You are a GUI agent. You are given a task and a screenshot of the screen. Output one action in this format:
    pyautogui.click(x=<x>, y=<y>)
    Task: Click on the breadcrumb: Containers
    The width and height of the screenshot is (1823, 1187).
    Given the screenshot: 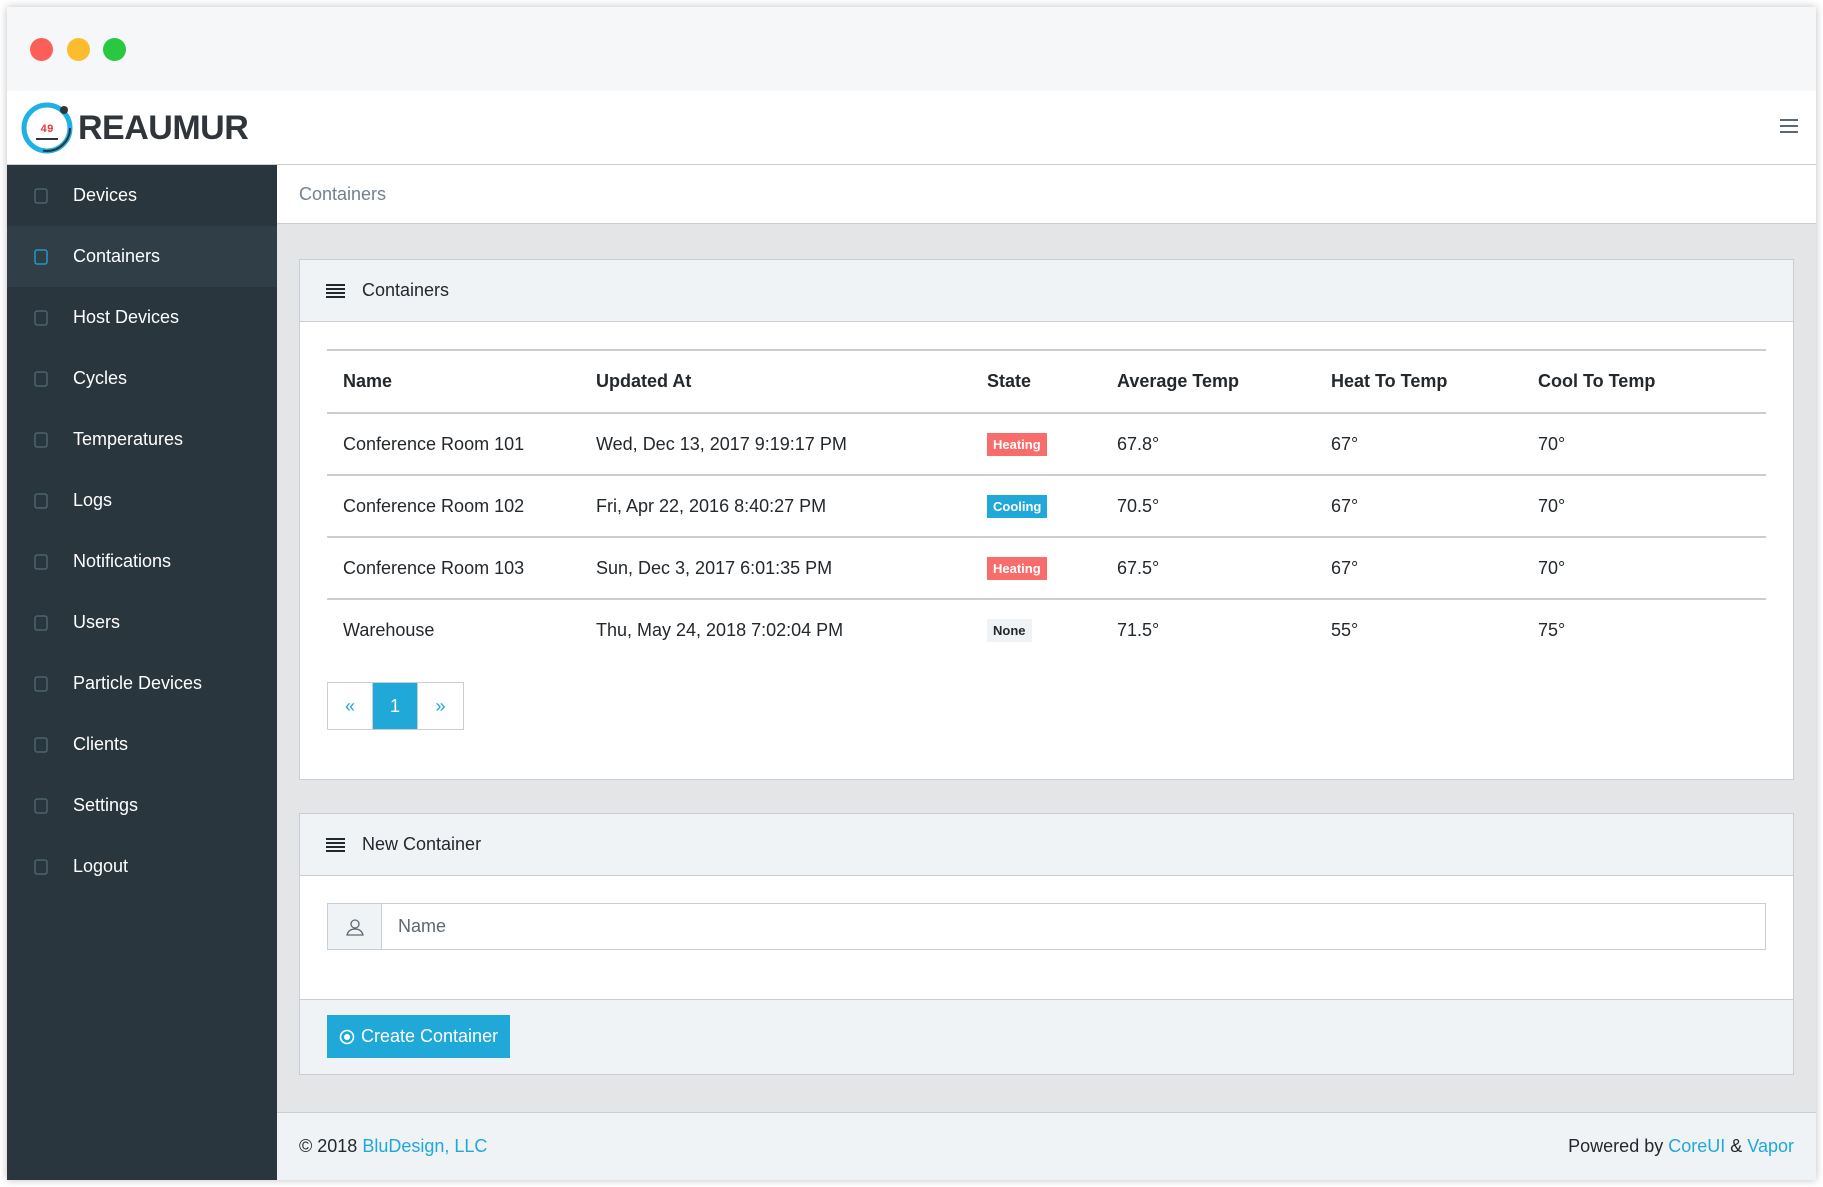 What is the action you would take?
    pyautogui.click(x=1046, y=194)
    